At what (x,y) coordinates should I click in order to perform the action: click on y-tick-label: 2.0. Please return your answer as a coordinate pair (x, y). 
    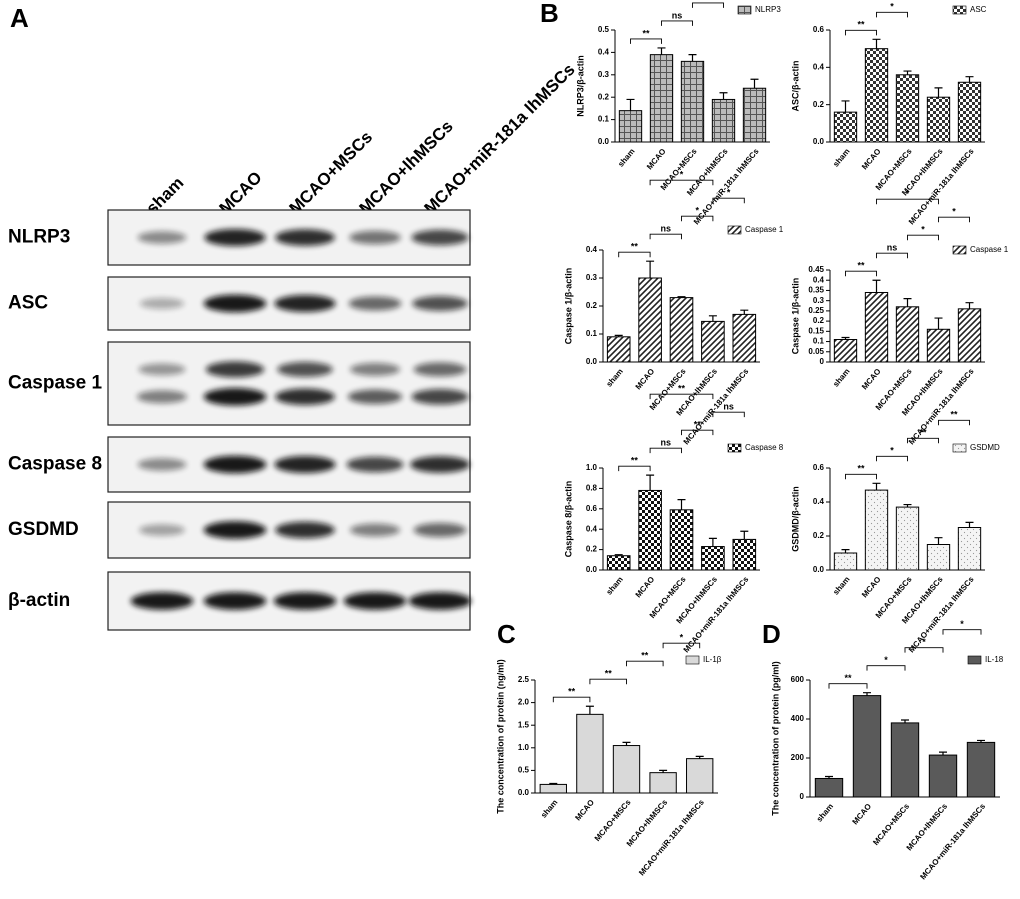
    Looking at the image, I should click on (524, 702).